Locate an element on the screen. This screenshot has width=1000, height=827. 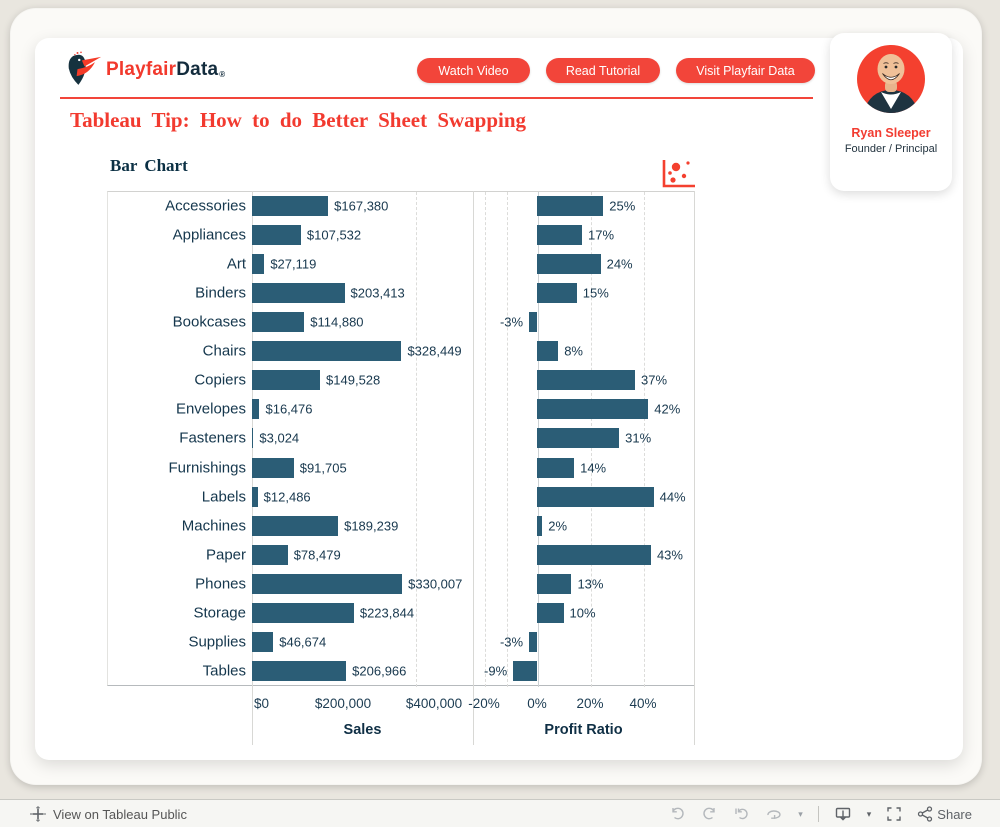
playfair-data-logo: PlayfairData® is located at coordinates (142, 70).